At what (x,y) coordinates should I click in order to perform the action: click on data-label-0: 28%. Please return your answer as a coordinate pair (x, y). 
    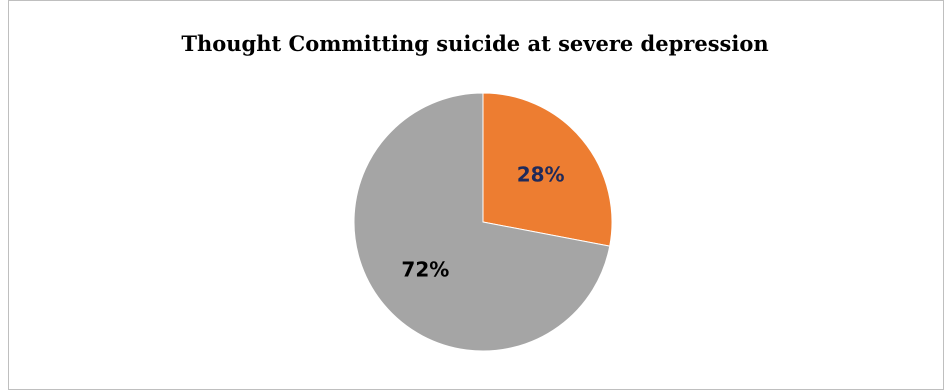
    Looking at the image, I should click on (541, 174).